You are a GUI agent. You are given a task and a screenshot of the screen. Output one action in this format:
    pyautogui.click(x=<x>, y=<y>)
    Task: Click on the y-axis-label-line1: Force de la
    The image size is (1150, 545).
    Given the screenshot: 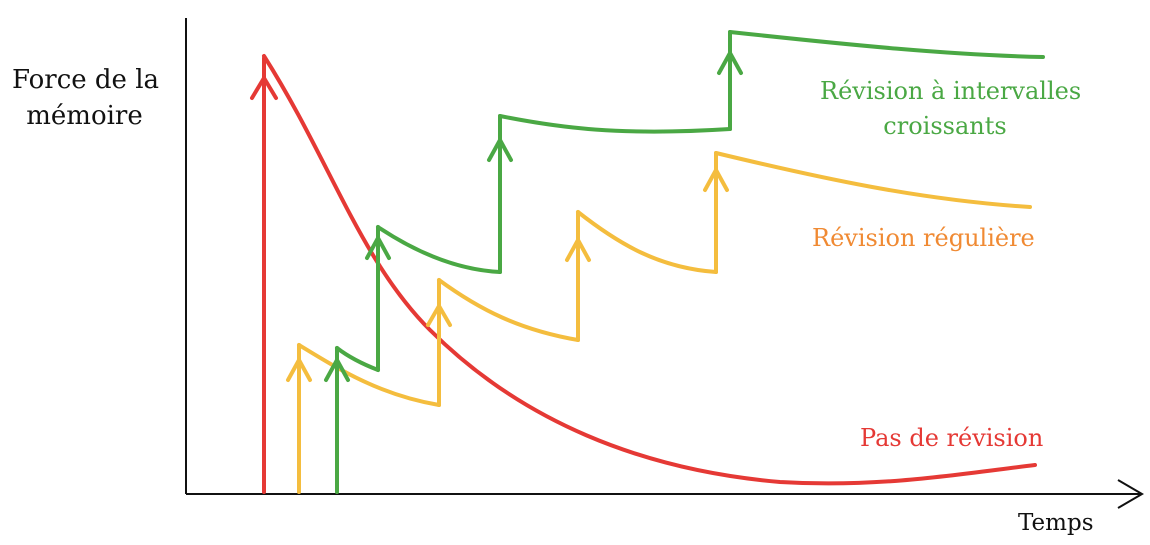 What is the action you would take?
    pyautogui.click(x=86, y=80)
    